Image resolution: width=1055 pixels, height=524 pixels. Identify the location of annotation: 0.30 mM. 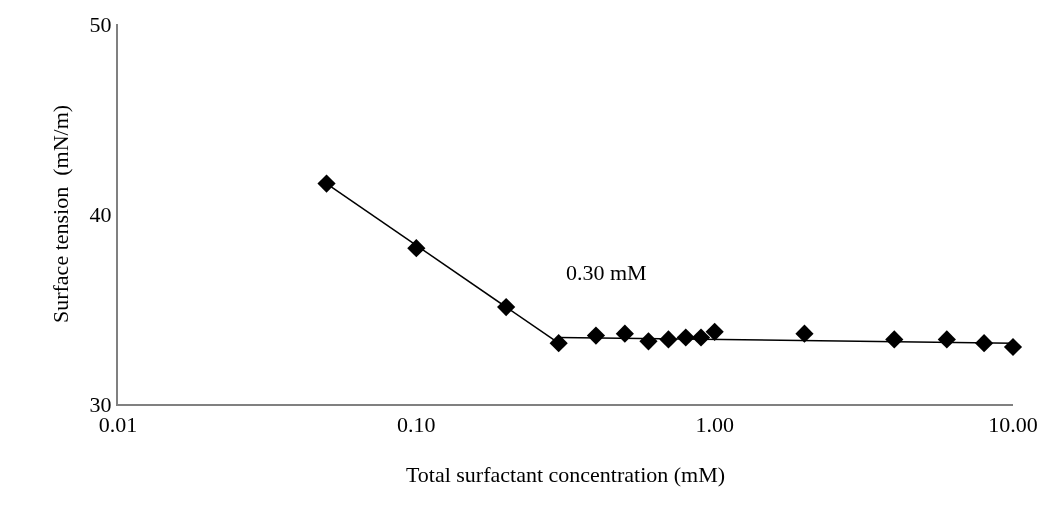
(606, 272).